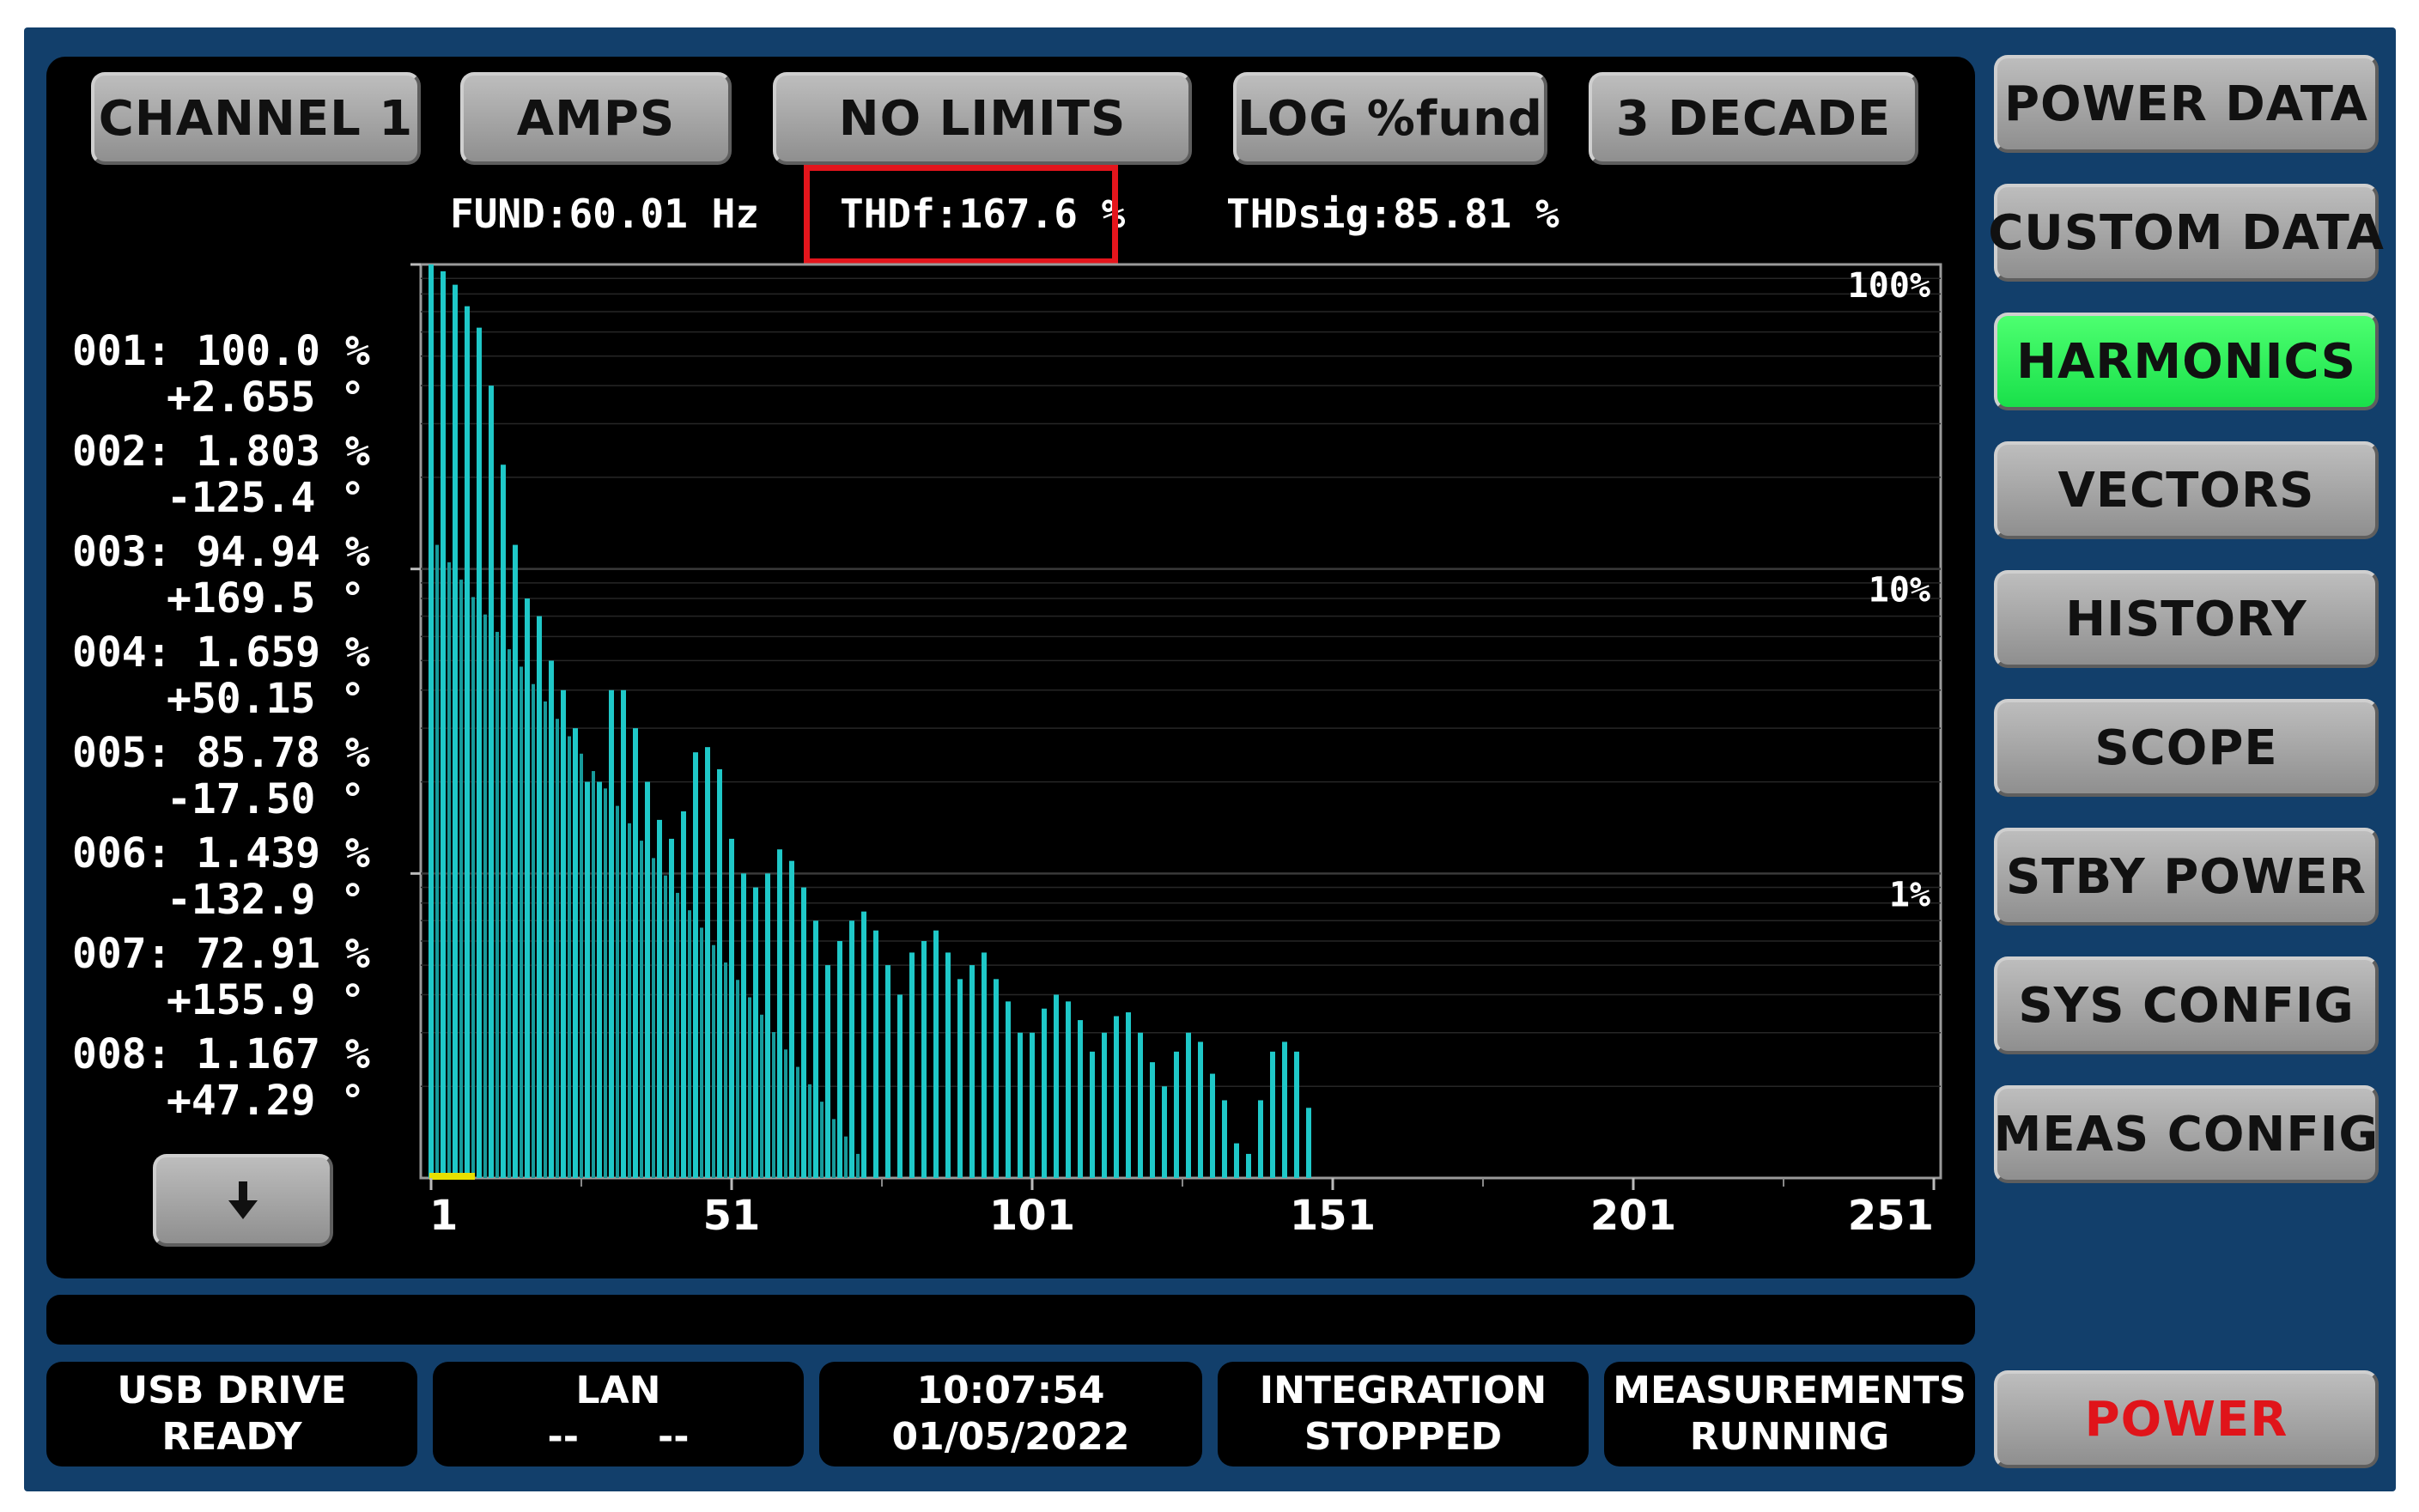  What do you see at coordinates (1010, 1320) in the screenshot?
I see `message-bar` at bounding box center [1010, 1320].